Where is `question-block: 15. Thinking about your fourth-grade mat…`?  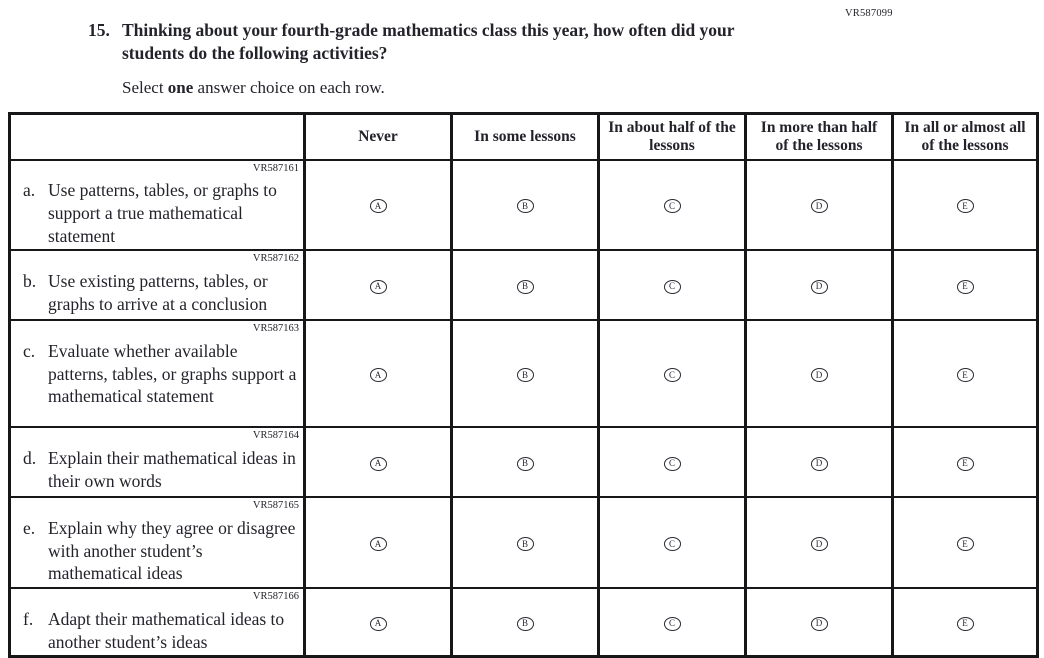
question-block: 15. Thinking about your fourth-grade mat… is located at coordinates (458, 58).